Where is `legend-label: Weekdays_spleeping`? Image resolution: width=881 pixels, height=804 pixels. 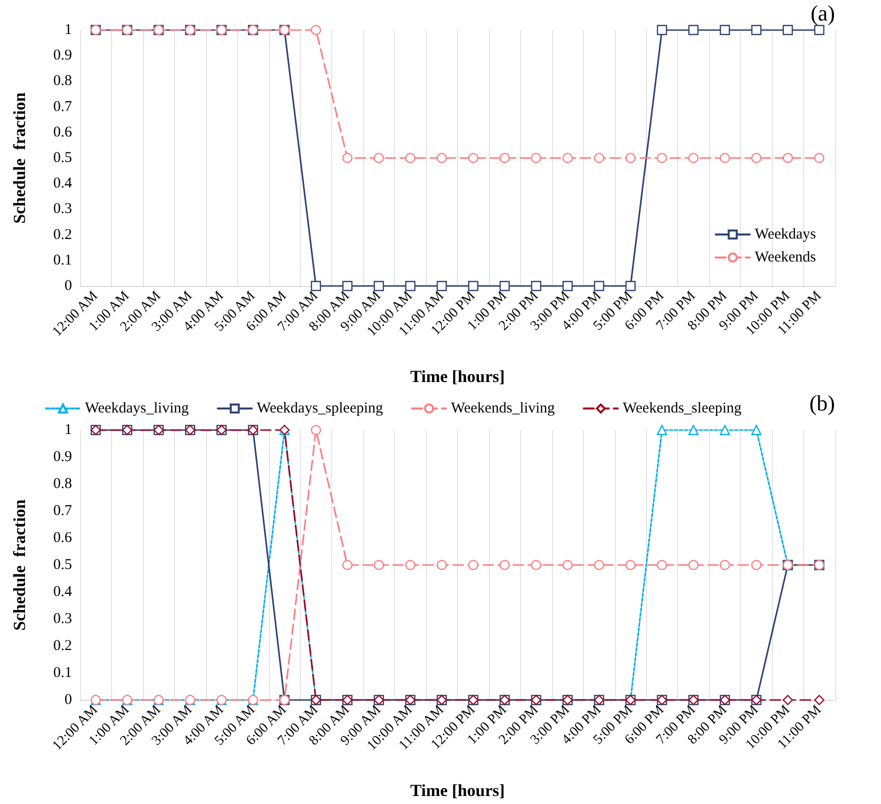 legend-label: Weekdays_spleeping is located at coordinates (320, 408).